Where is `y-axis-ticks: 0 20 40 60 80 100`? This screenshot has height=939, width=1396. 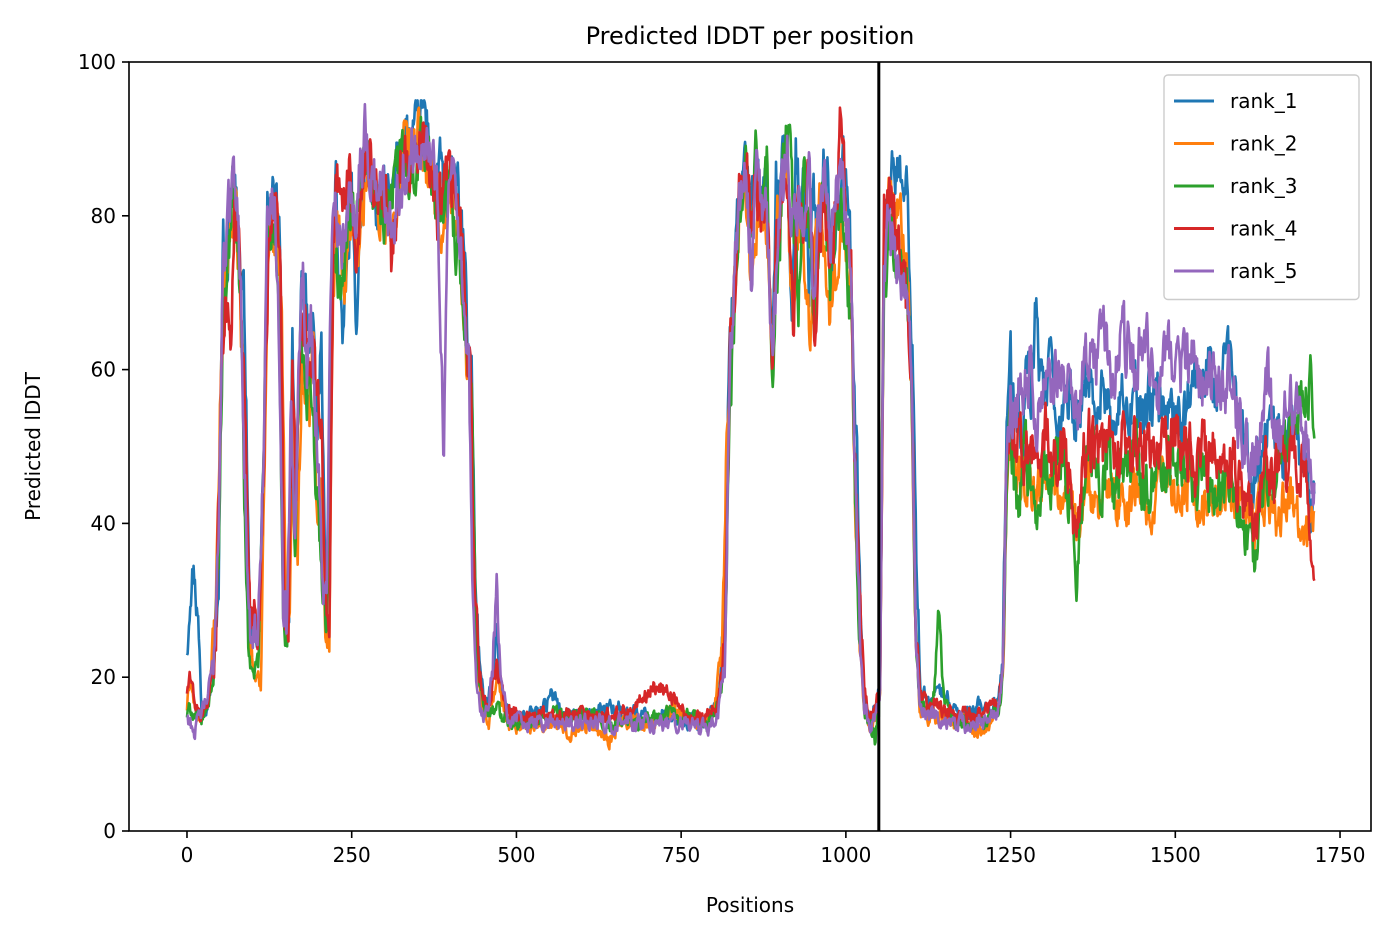
y-axis-ticks: 0 20 40 60 80 100 is located at coordinates (103, 446).